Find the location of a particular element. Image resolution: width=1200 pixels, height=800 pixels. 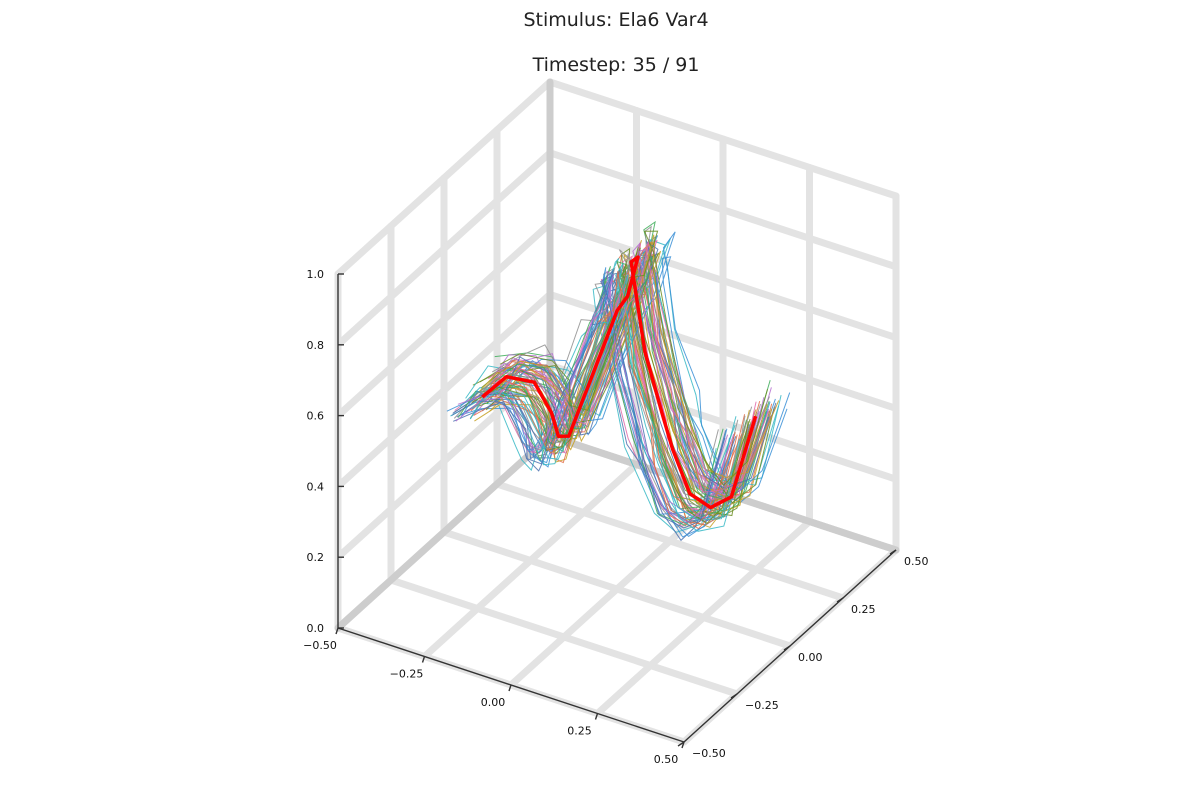

back-floor-edge is located at coordinates (444, 532).